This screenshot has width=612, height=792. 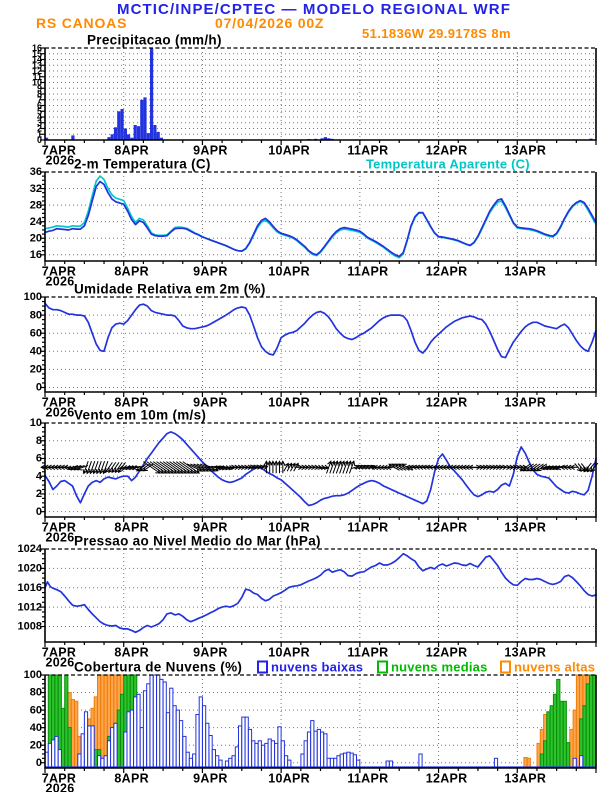 What do you see at coordinates (36, 205) in the screenshot?
I see `y-tick-label: 28` at bounding box center [36, 205].